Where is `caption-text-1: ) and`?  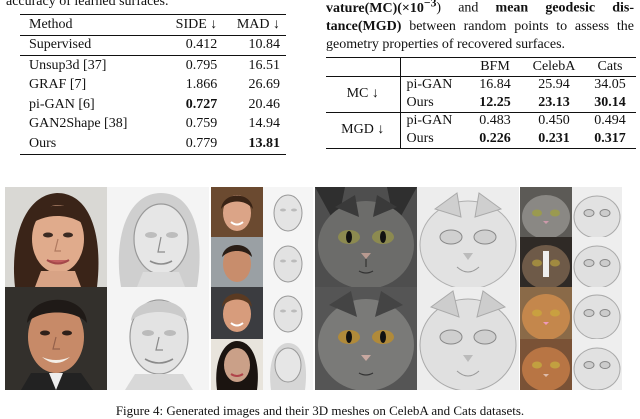 caption-text-1: ) and is located at coordinates (466, 8).